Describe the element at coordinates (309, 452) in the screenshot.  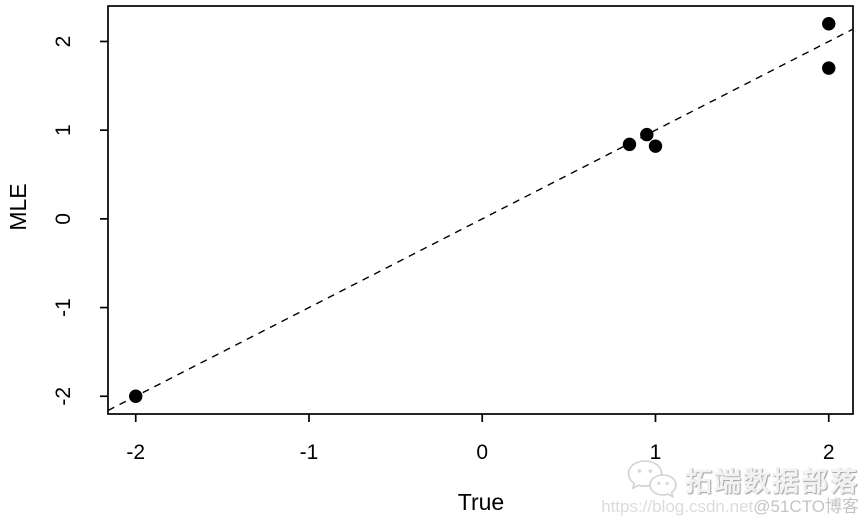
I see `x-tick-label: -1` at that location.